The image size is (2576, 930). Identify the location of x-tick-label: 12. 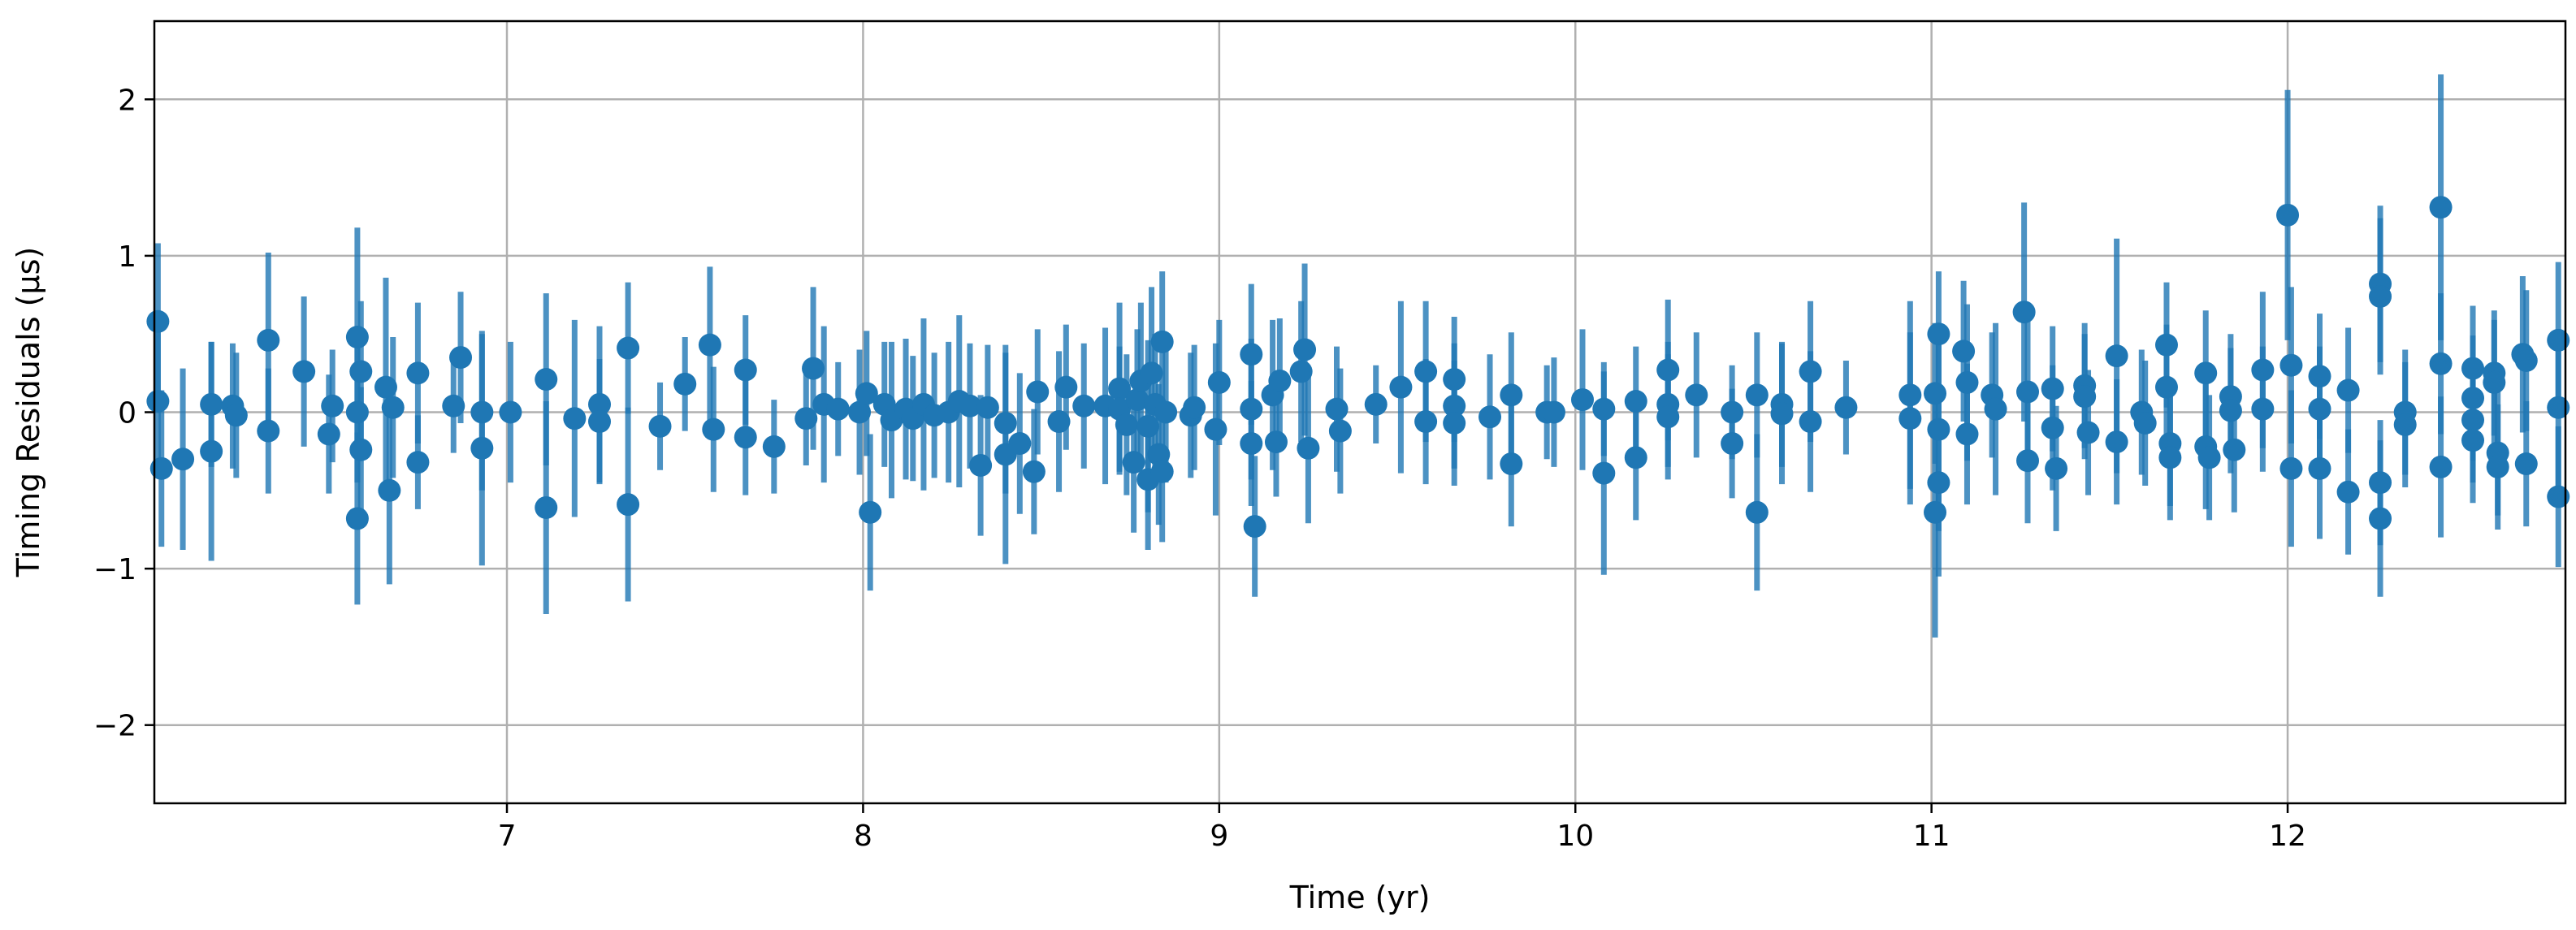
(2287, 837).